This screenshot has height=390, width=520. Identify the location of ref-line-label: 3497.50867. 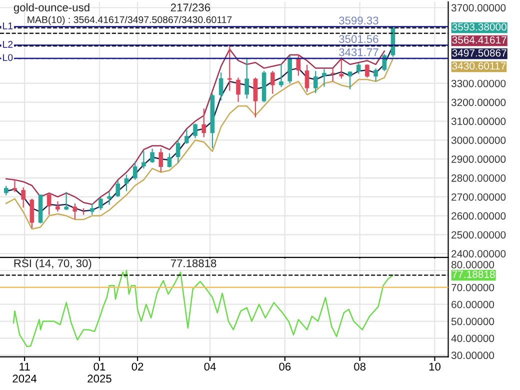
(479, 53).